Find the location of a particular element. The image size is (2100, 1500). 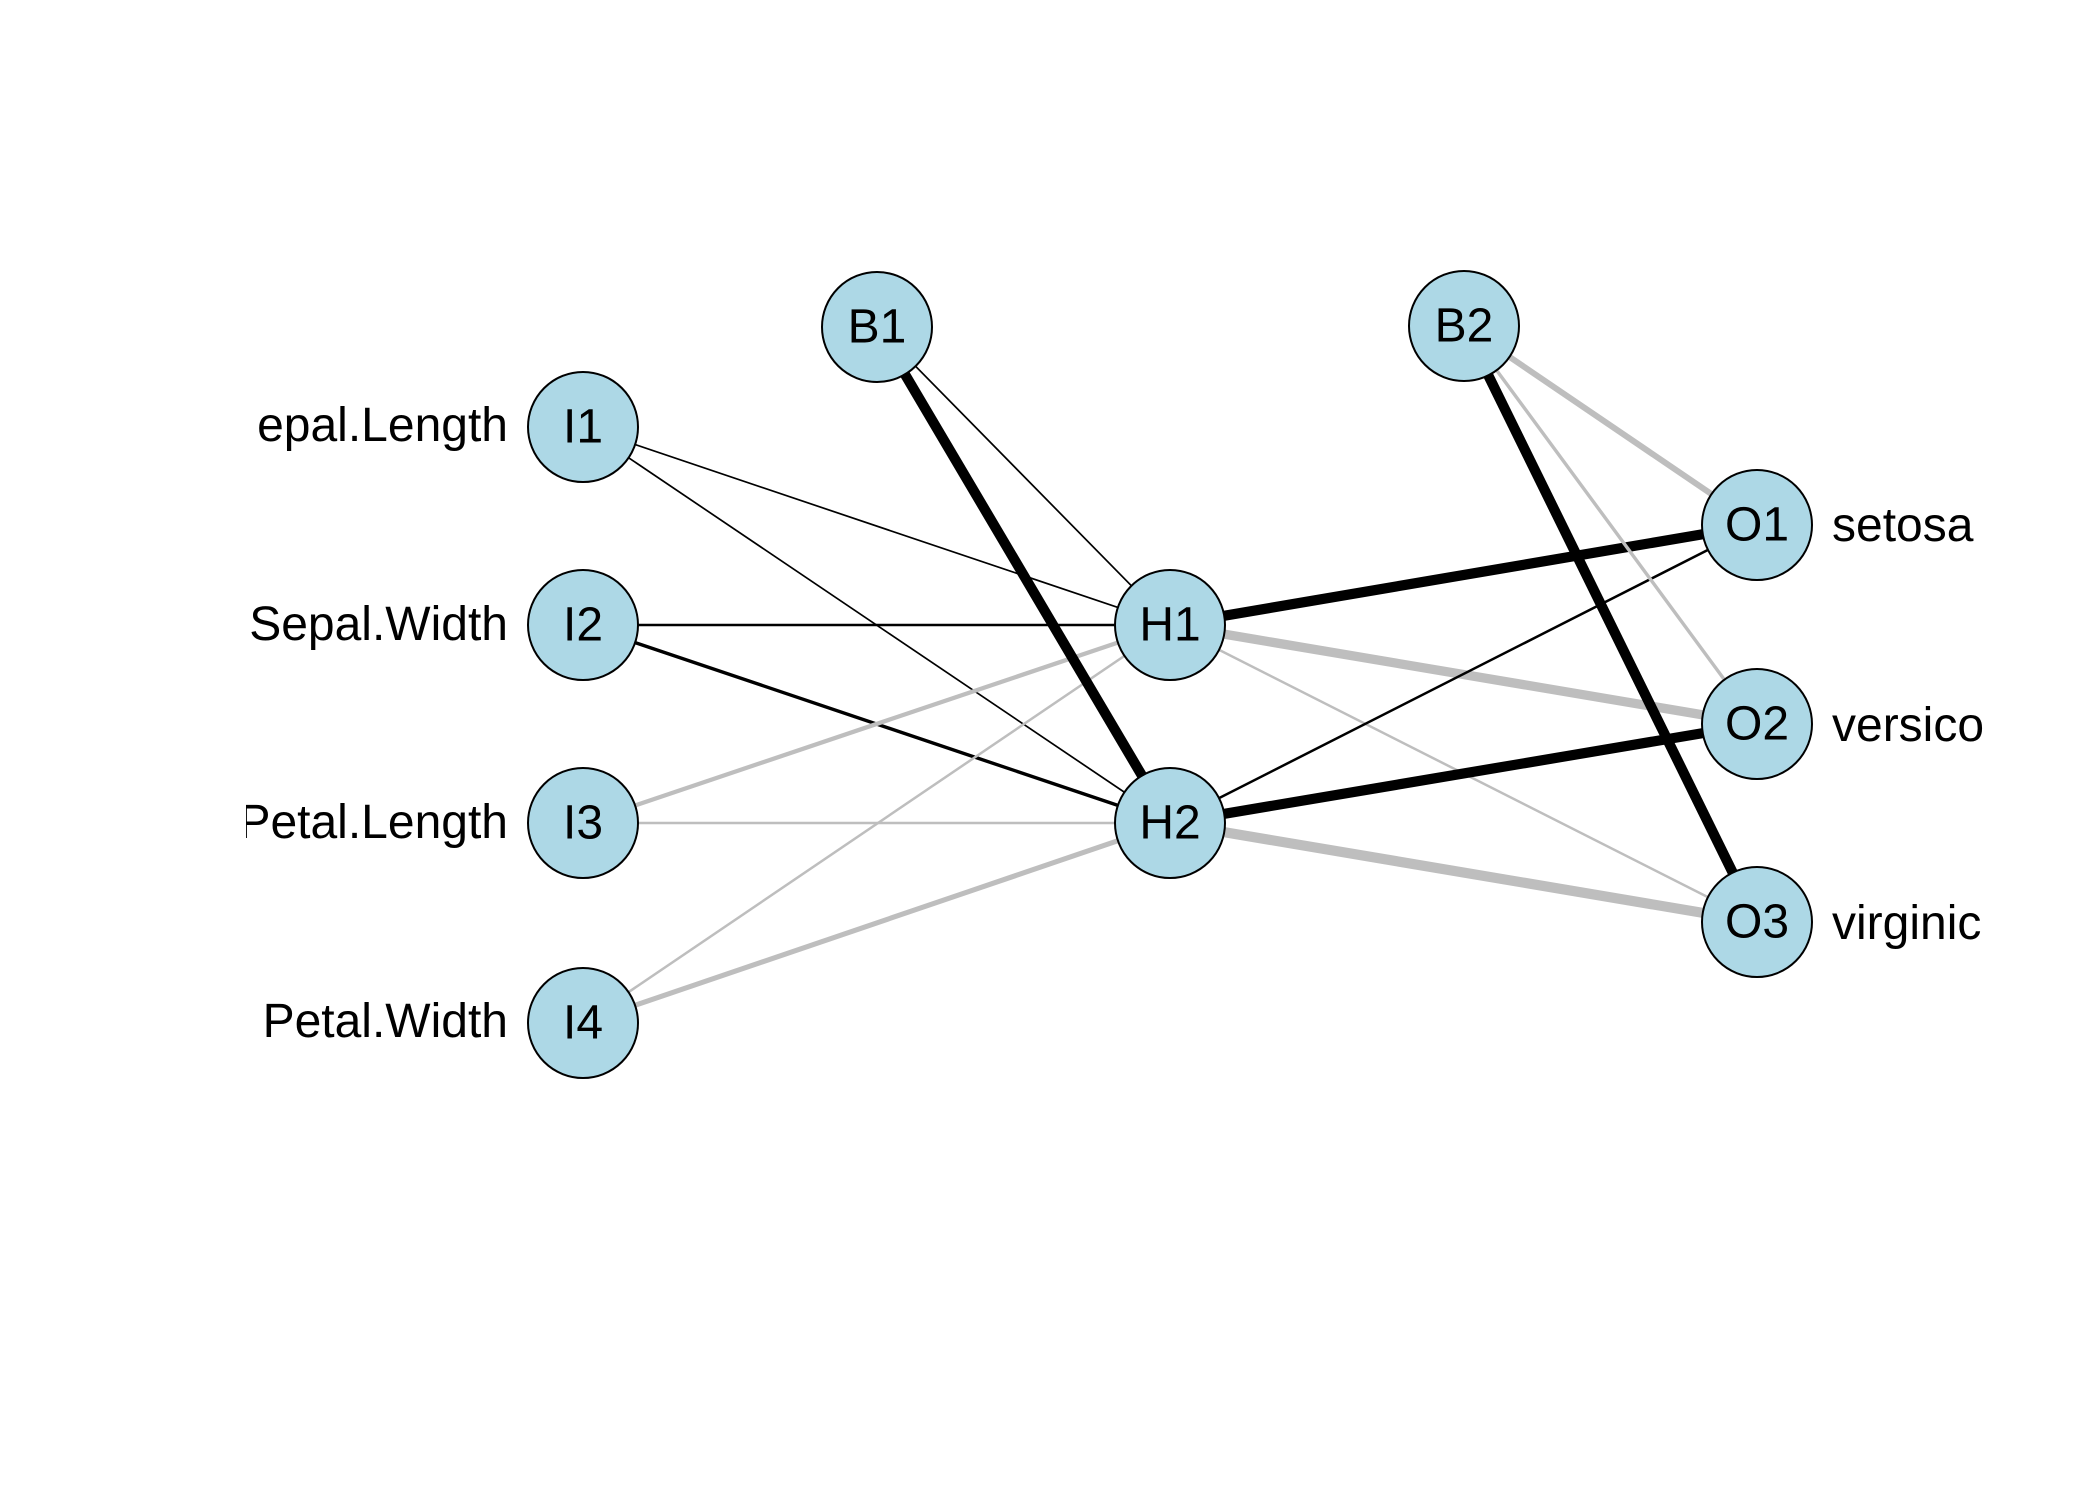

node-label: I4 is located at coordinates (583, 1023).